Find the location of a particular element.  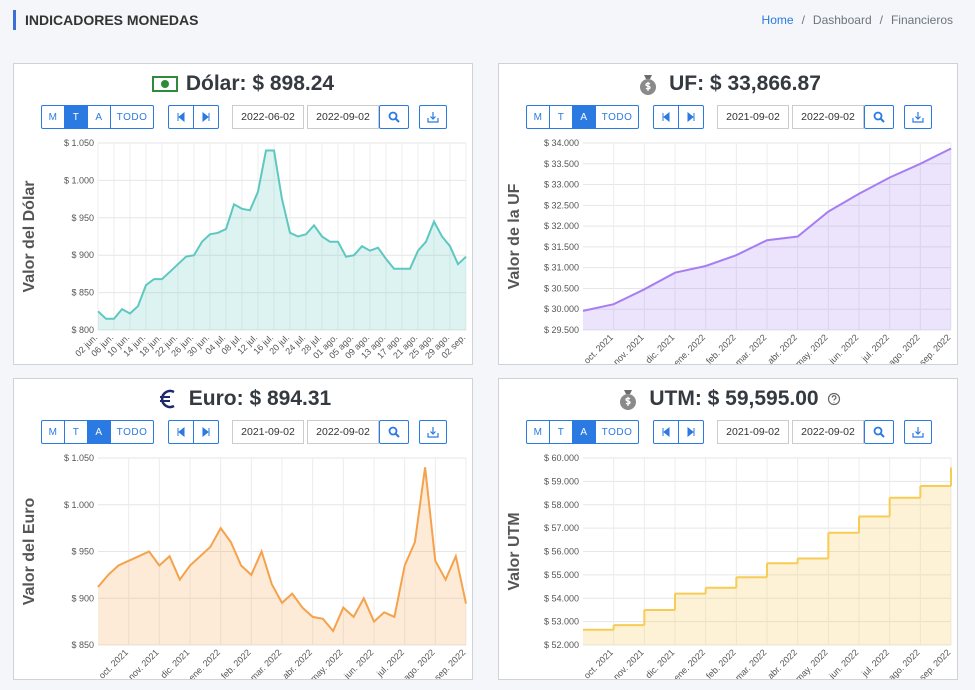

y-tick-label: $ 59.000 is located at coordinates (561, 481).